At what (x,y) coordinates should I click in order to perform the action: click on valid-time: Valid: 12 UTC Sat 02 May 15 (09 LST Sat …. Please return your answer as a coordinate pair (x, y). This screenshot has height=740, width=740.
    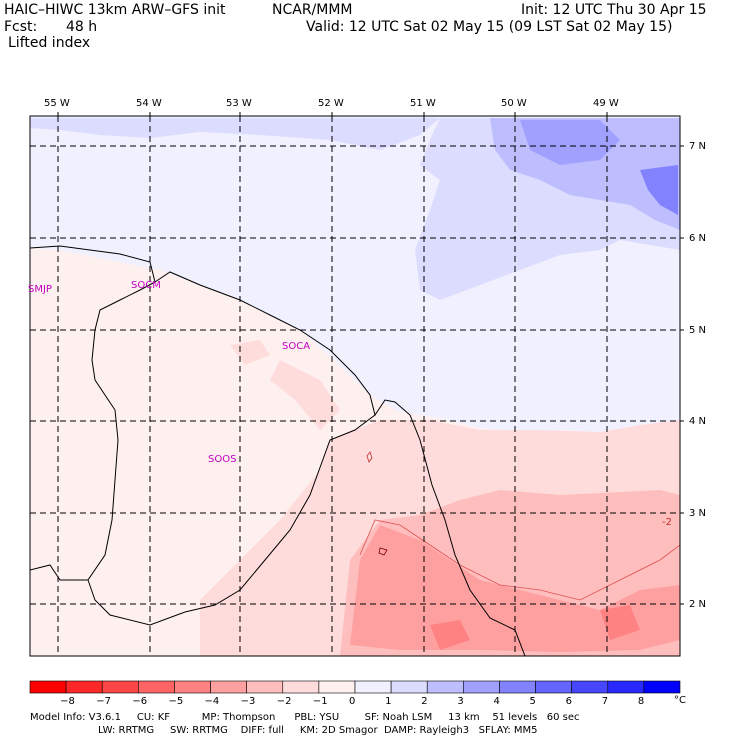
    Looking at the image, I should click on (489, 27).